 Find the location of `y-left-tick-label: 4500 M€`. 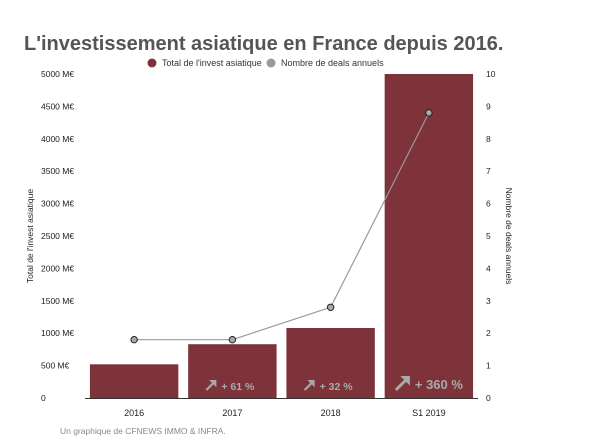

y-left-tick-label: 4500 M€ is located at coordinates (57, 106).